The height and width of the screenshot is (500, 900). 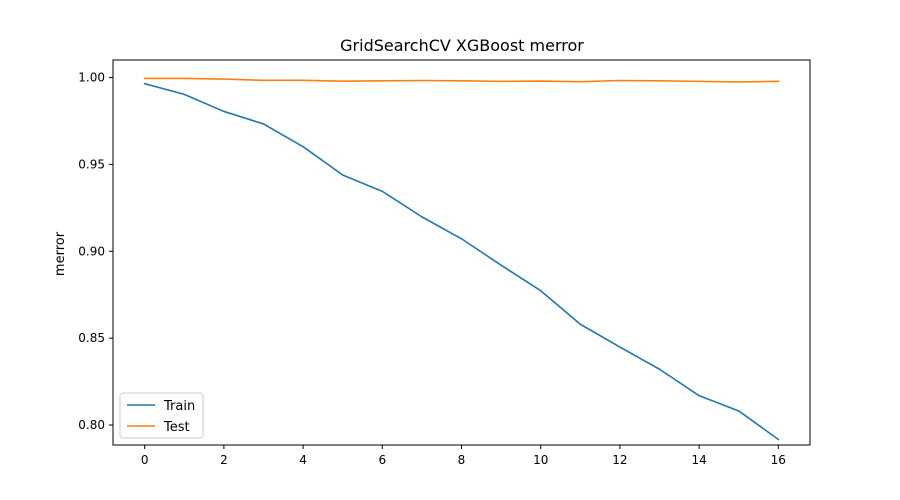 I want to click on legend: Train Test, so click(x=161, y=415).